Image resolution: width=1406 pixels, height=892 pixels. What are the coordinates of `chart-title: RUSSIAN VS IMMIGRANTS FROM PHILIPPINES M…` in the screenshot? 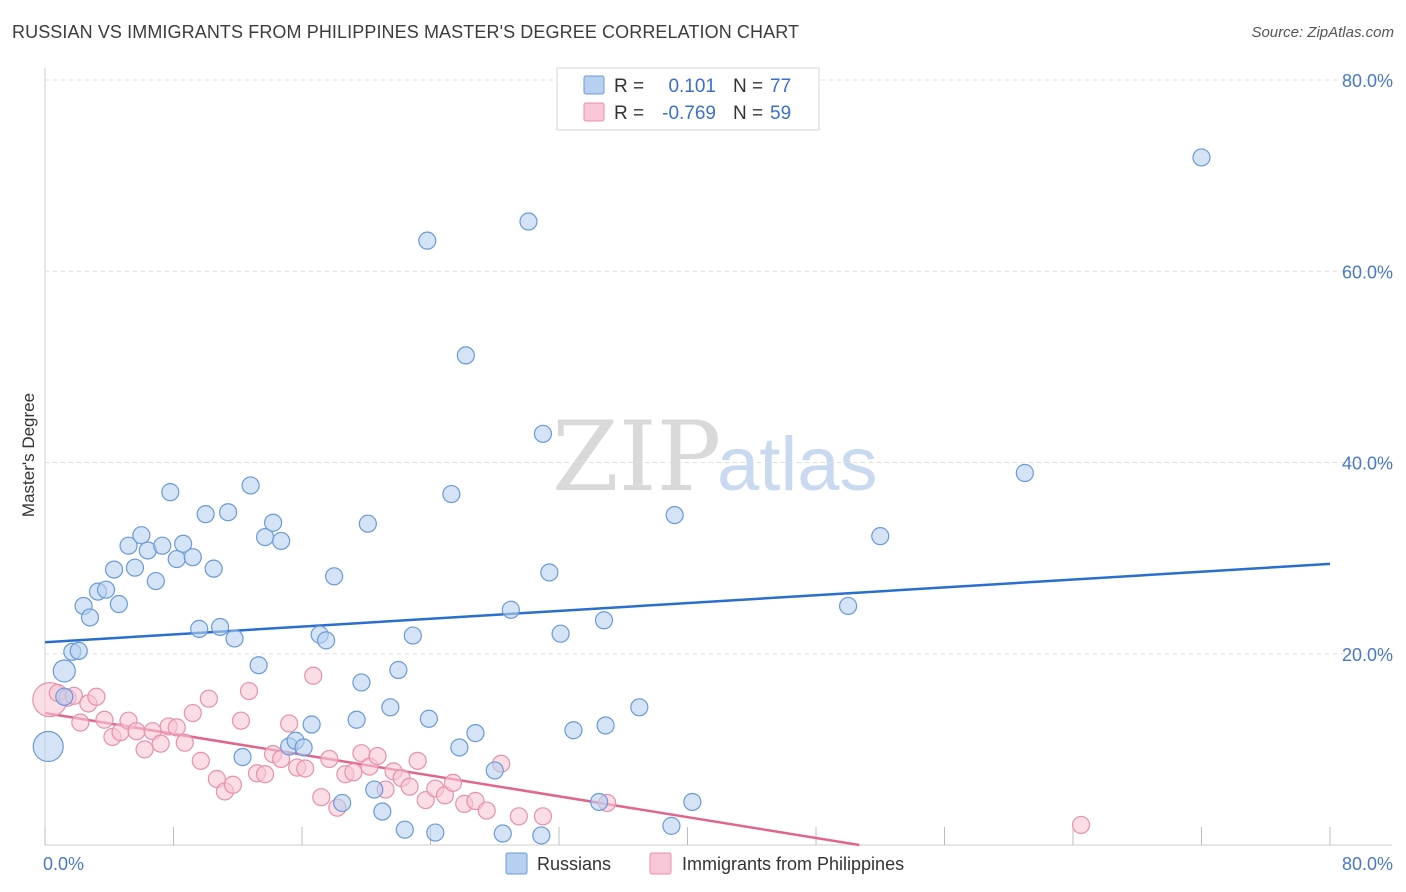 It's located at (406, 32).